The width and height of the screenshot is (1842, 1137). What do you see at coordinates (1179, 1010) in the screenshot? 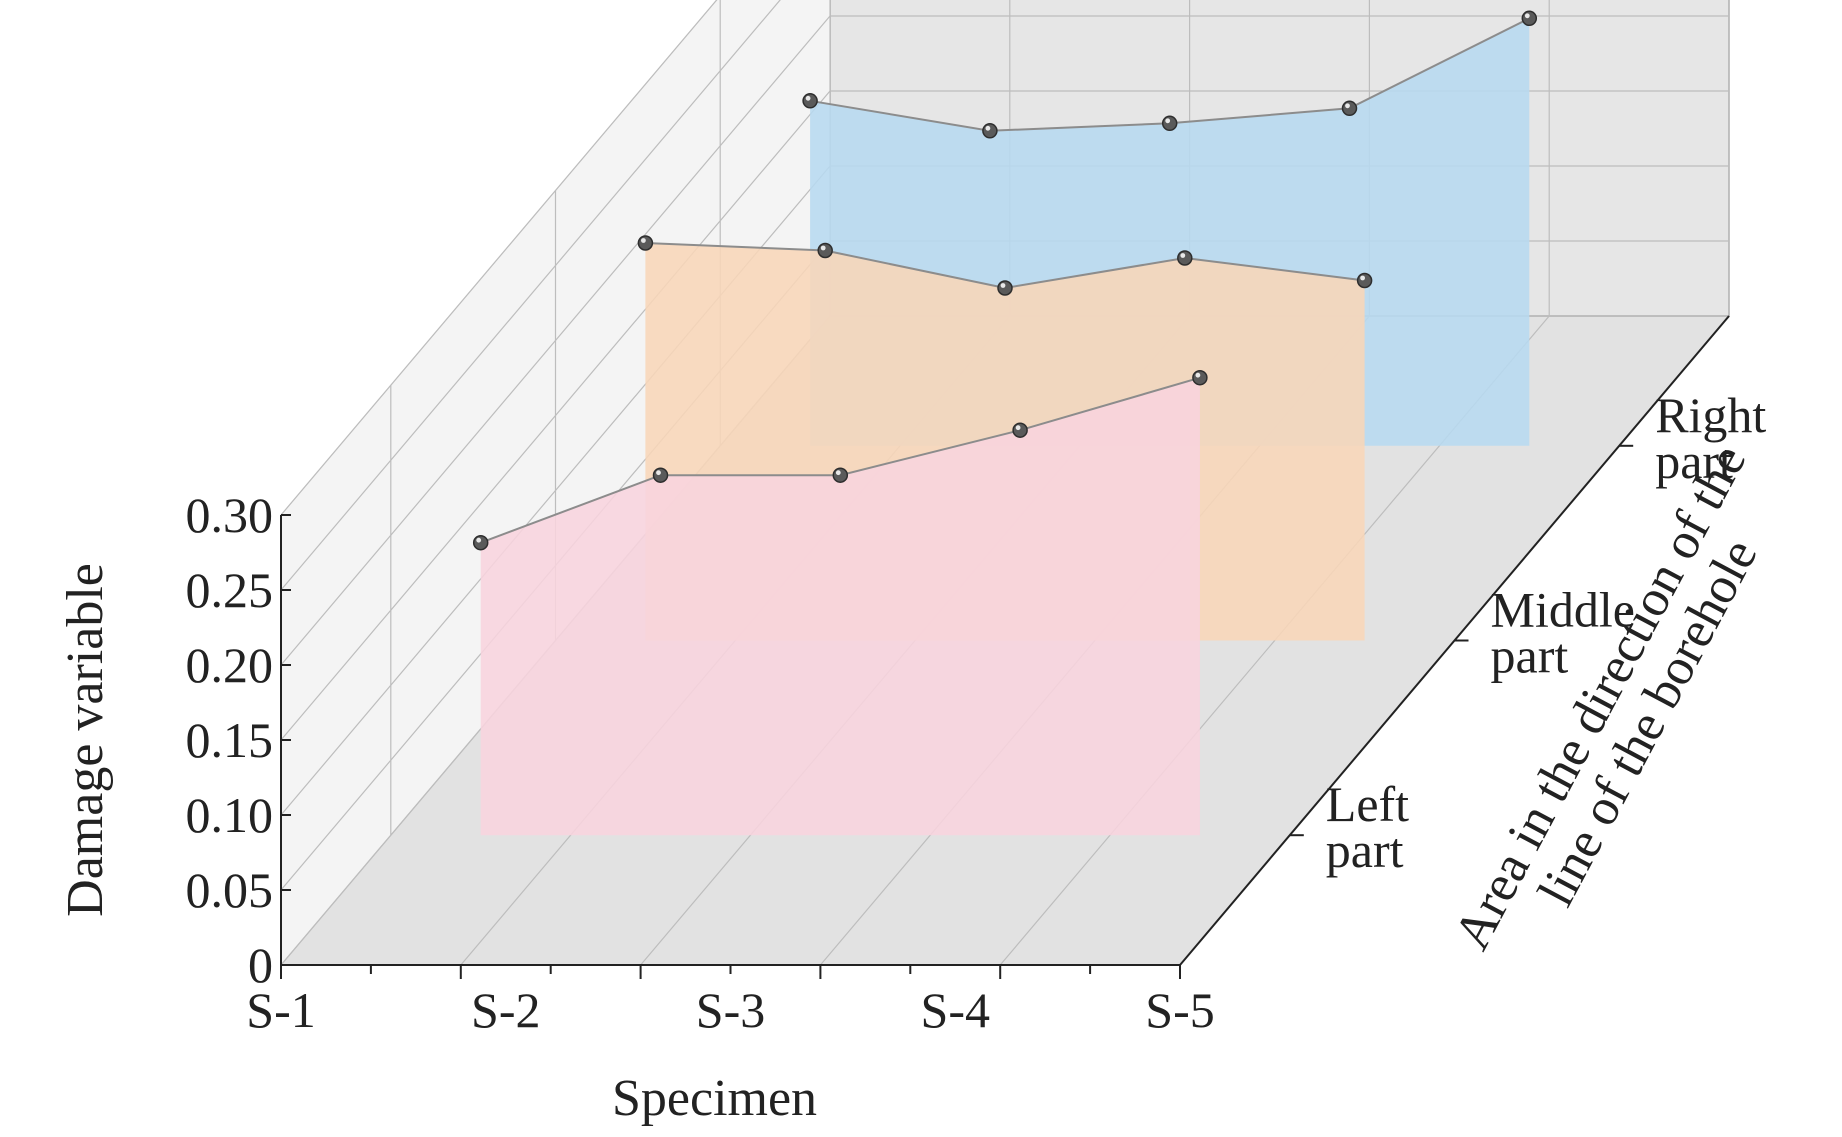
I see `x-tick-label: S-5` at bounding box center [1179, 1010].